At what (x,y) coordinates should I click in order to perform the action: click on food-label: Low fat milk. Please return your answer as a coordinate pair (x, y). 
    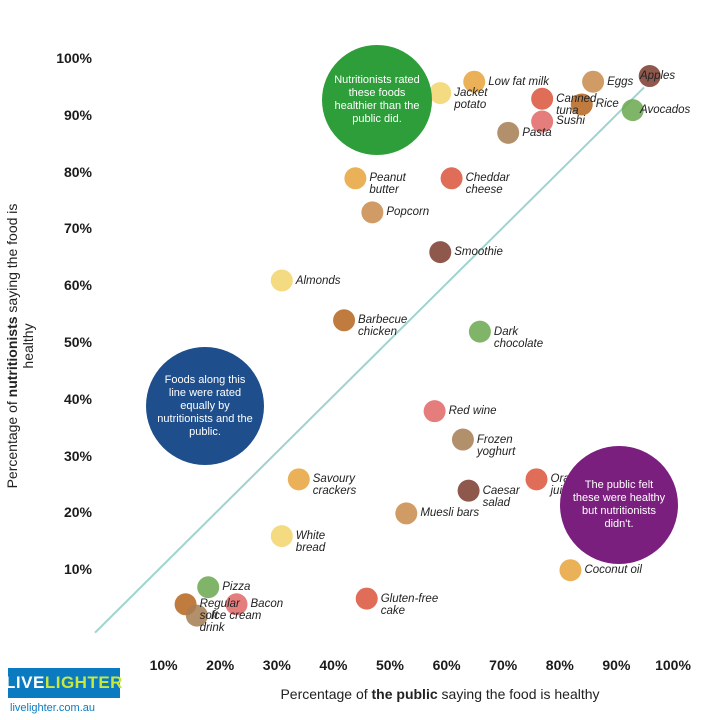
    Looking at the image, I should click on (518, 81).